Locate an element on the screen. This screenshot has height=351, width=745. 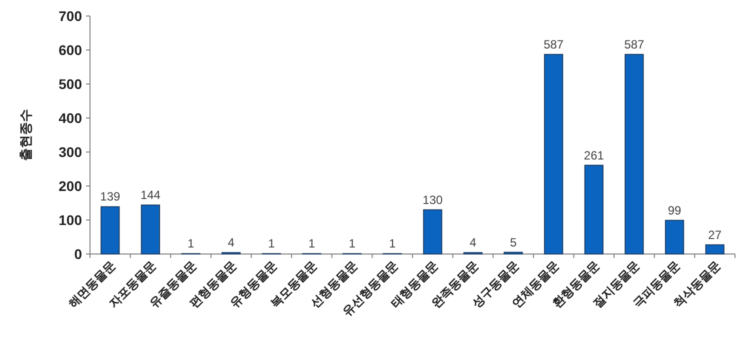
y-tick-label: 0 is located at coordinates (78, 254).